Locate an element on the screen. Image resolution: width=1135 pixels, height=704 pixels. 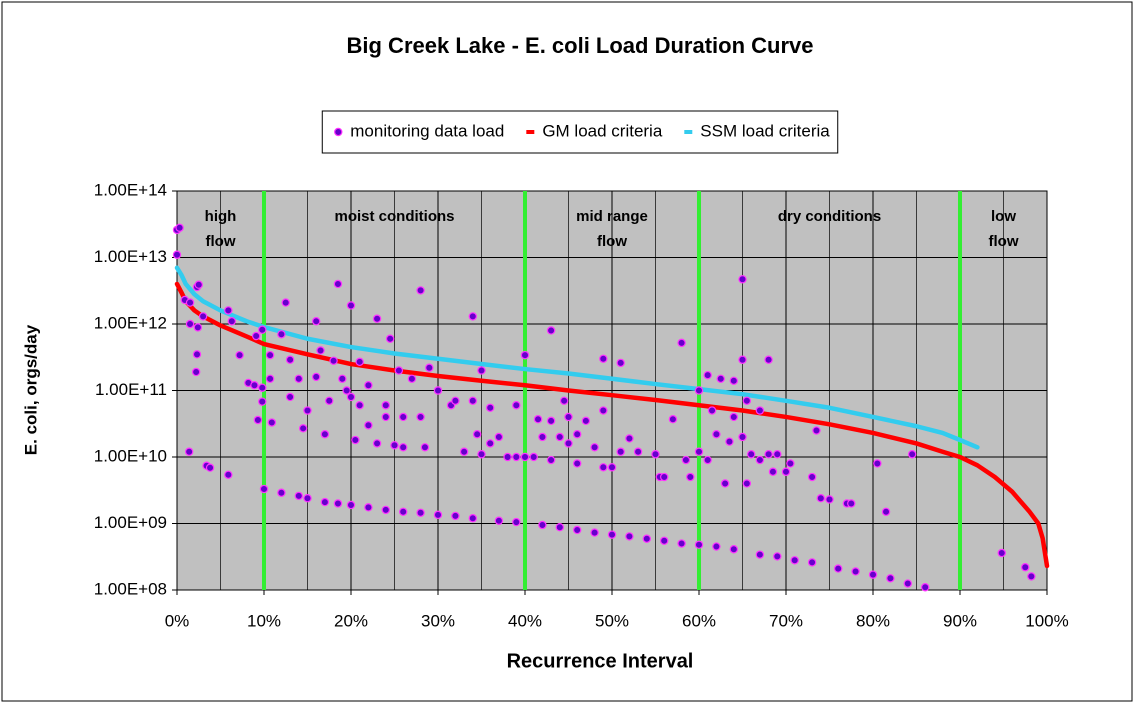
x-tick-label: 80% is located at coordinates (873, 620).